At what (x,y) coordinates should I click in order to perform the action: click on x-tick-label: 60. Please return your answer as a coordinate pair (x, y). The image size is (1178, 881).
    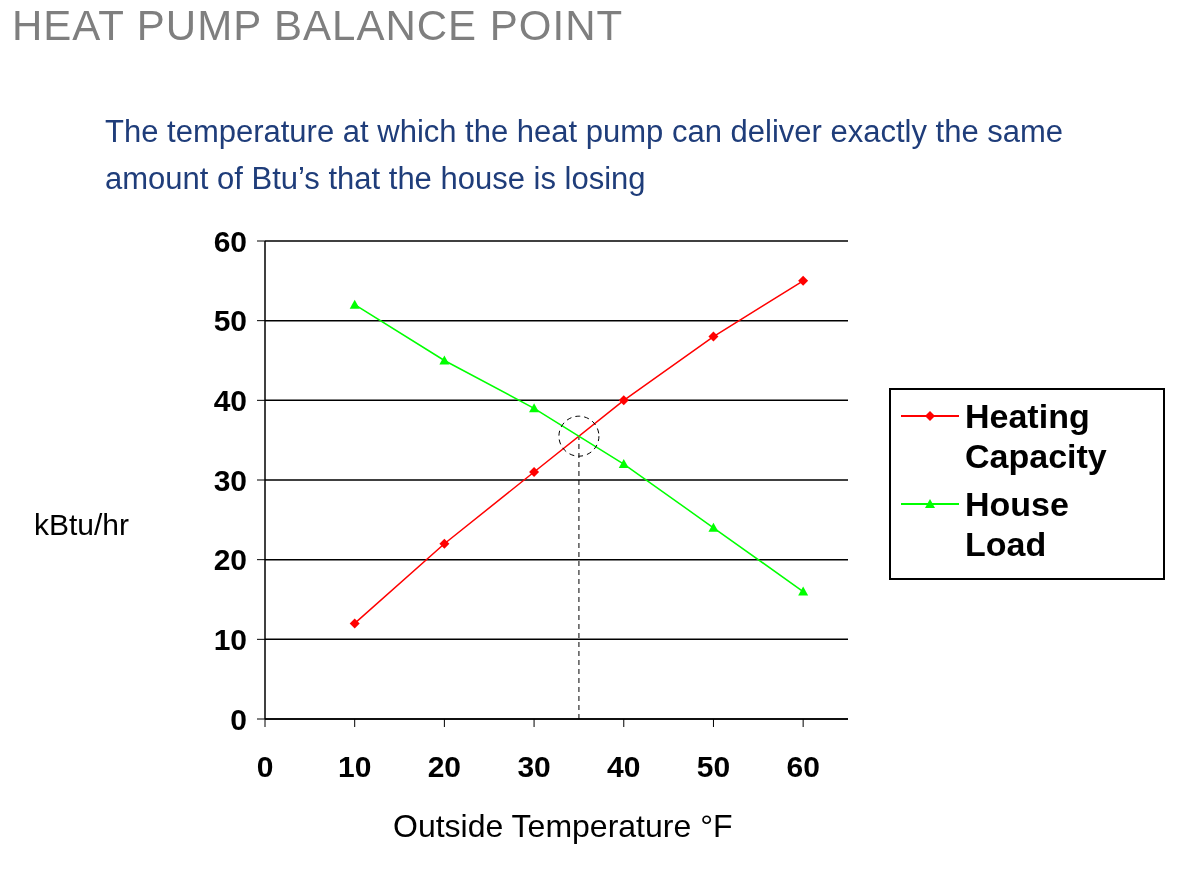
    Looking at the image, I should click on (803, 766).